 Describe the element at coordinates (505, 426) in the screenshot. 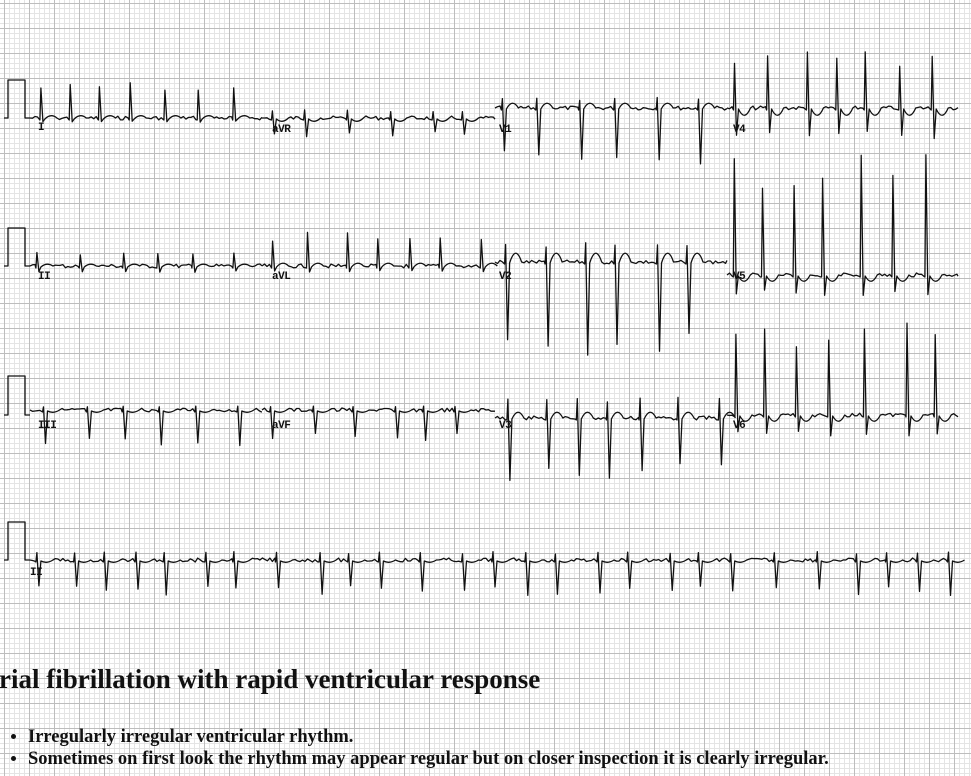

I see `lead-label-v3: V3` at that location.